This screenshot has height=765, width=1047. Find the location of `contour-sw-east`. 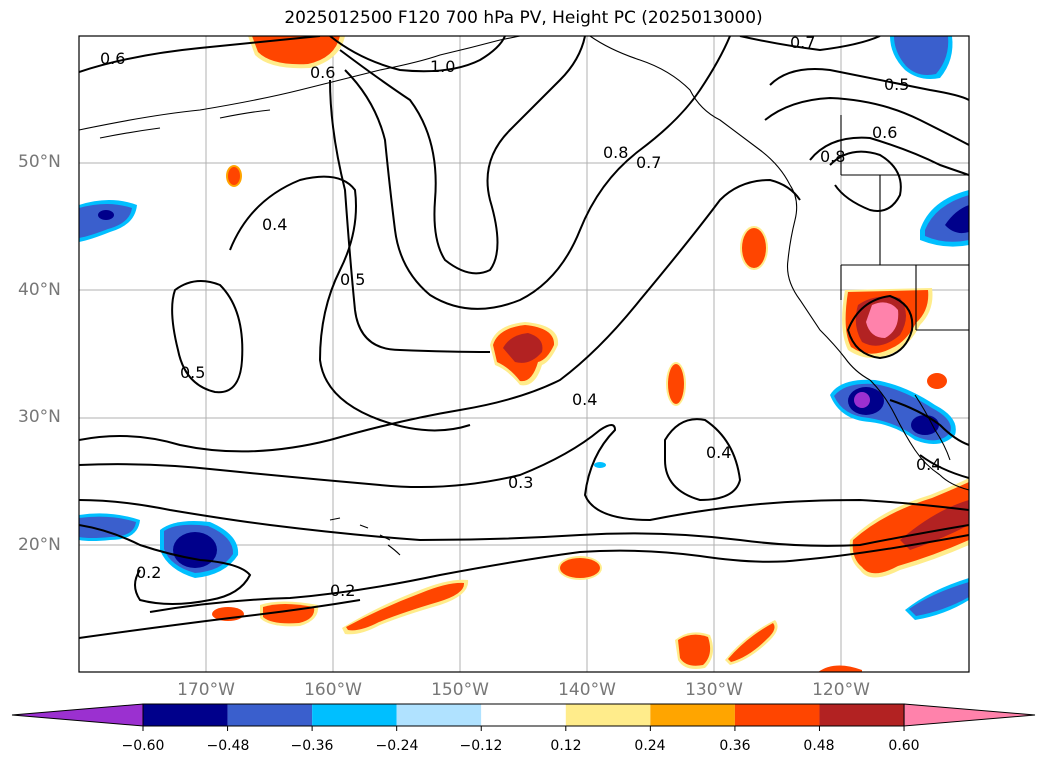

contour-sw-east is located at coordinates (929, 439).